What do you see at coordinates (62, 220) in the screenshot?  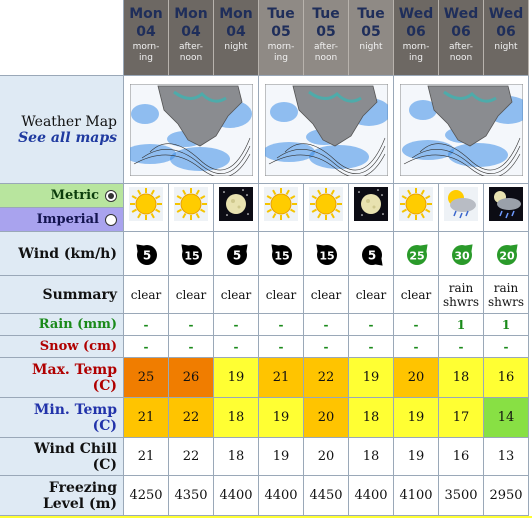 I see `imperial-option: Imperial` at bounding box center [62, 220].